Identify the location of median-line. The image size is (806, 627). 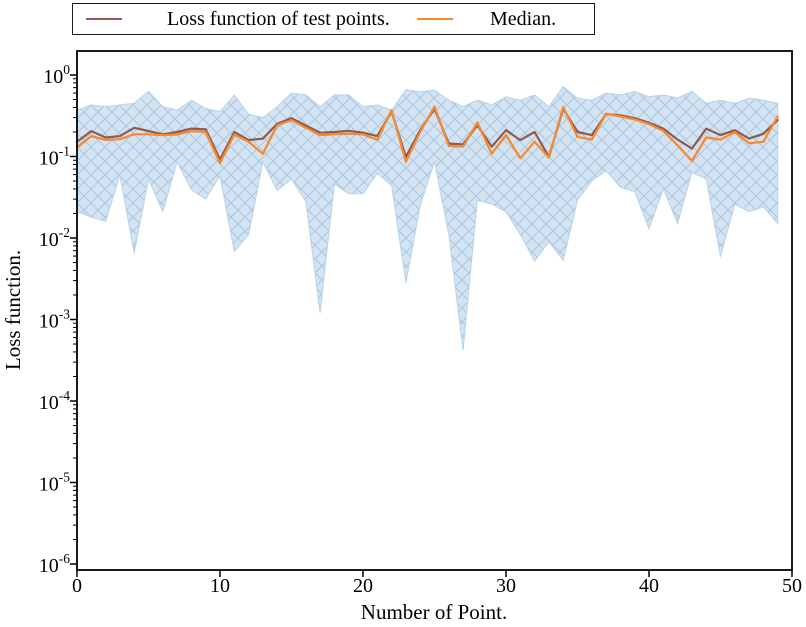
(427, 135).